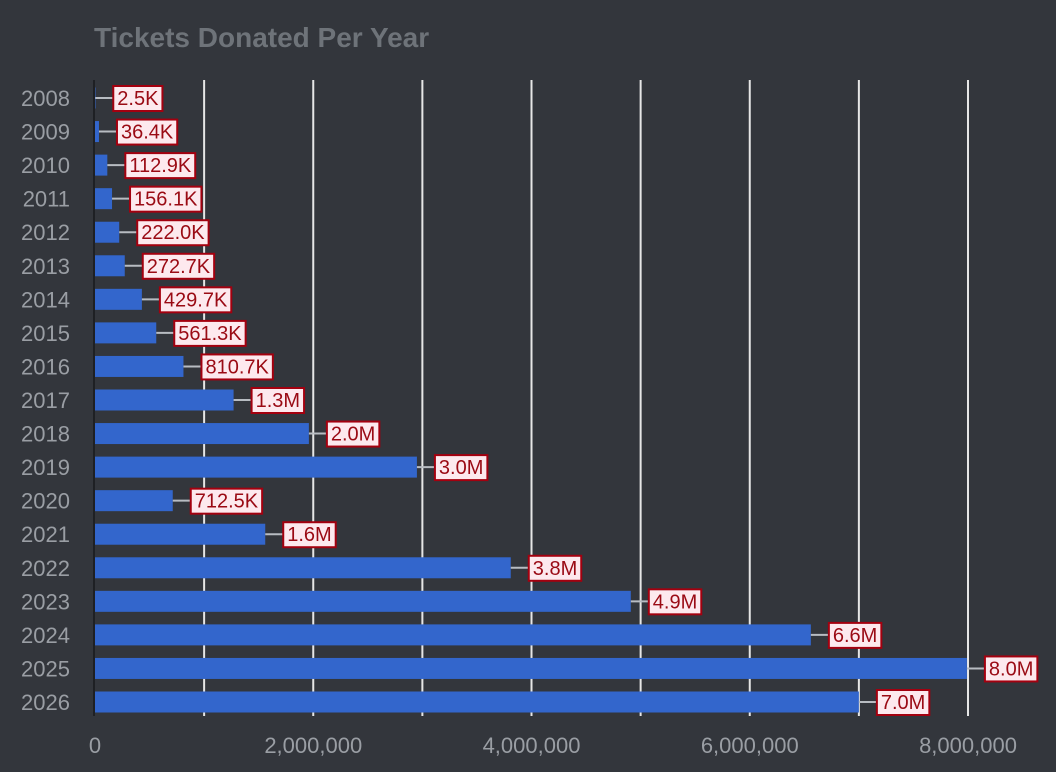 This screenshot has width=1056, height=772. I want to click on data-label: 4.9M, so click(675, 602).